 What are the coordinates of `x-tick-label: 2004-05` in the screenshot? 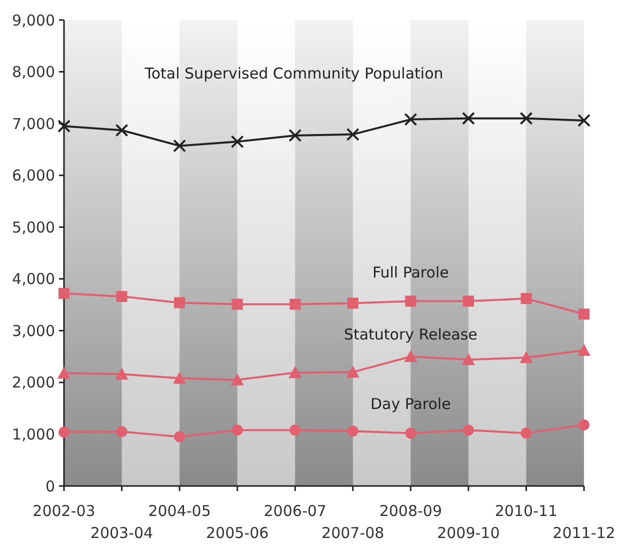 It's located at (179, 511).